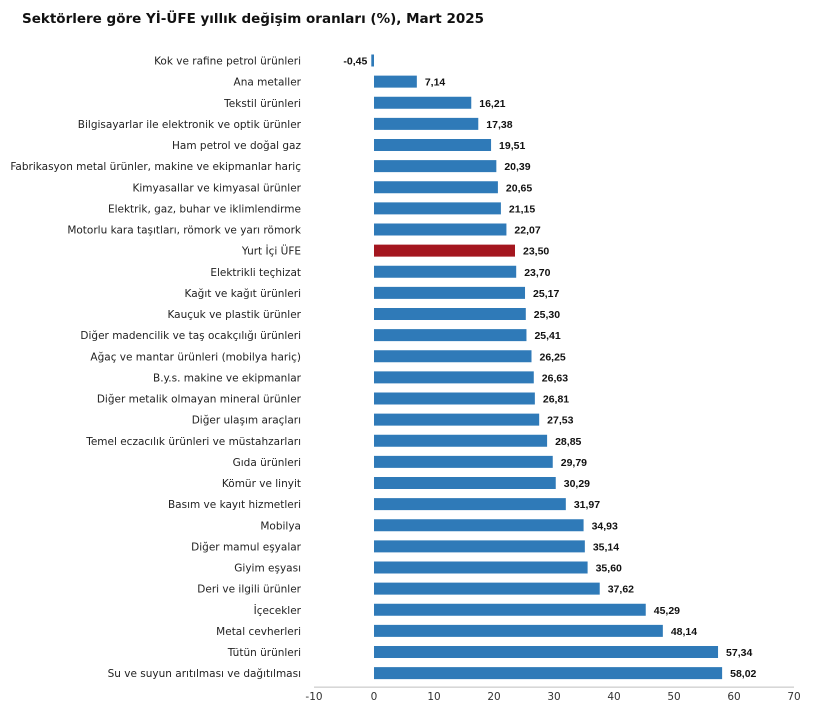 The height and width of the screenshot is (726, 825). What do you see at coordinates (433, 697) in the screenshot?
I see `x-tick-label: 10` at bounding box center [433, 697].